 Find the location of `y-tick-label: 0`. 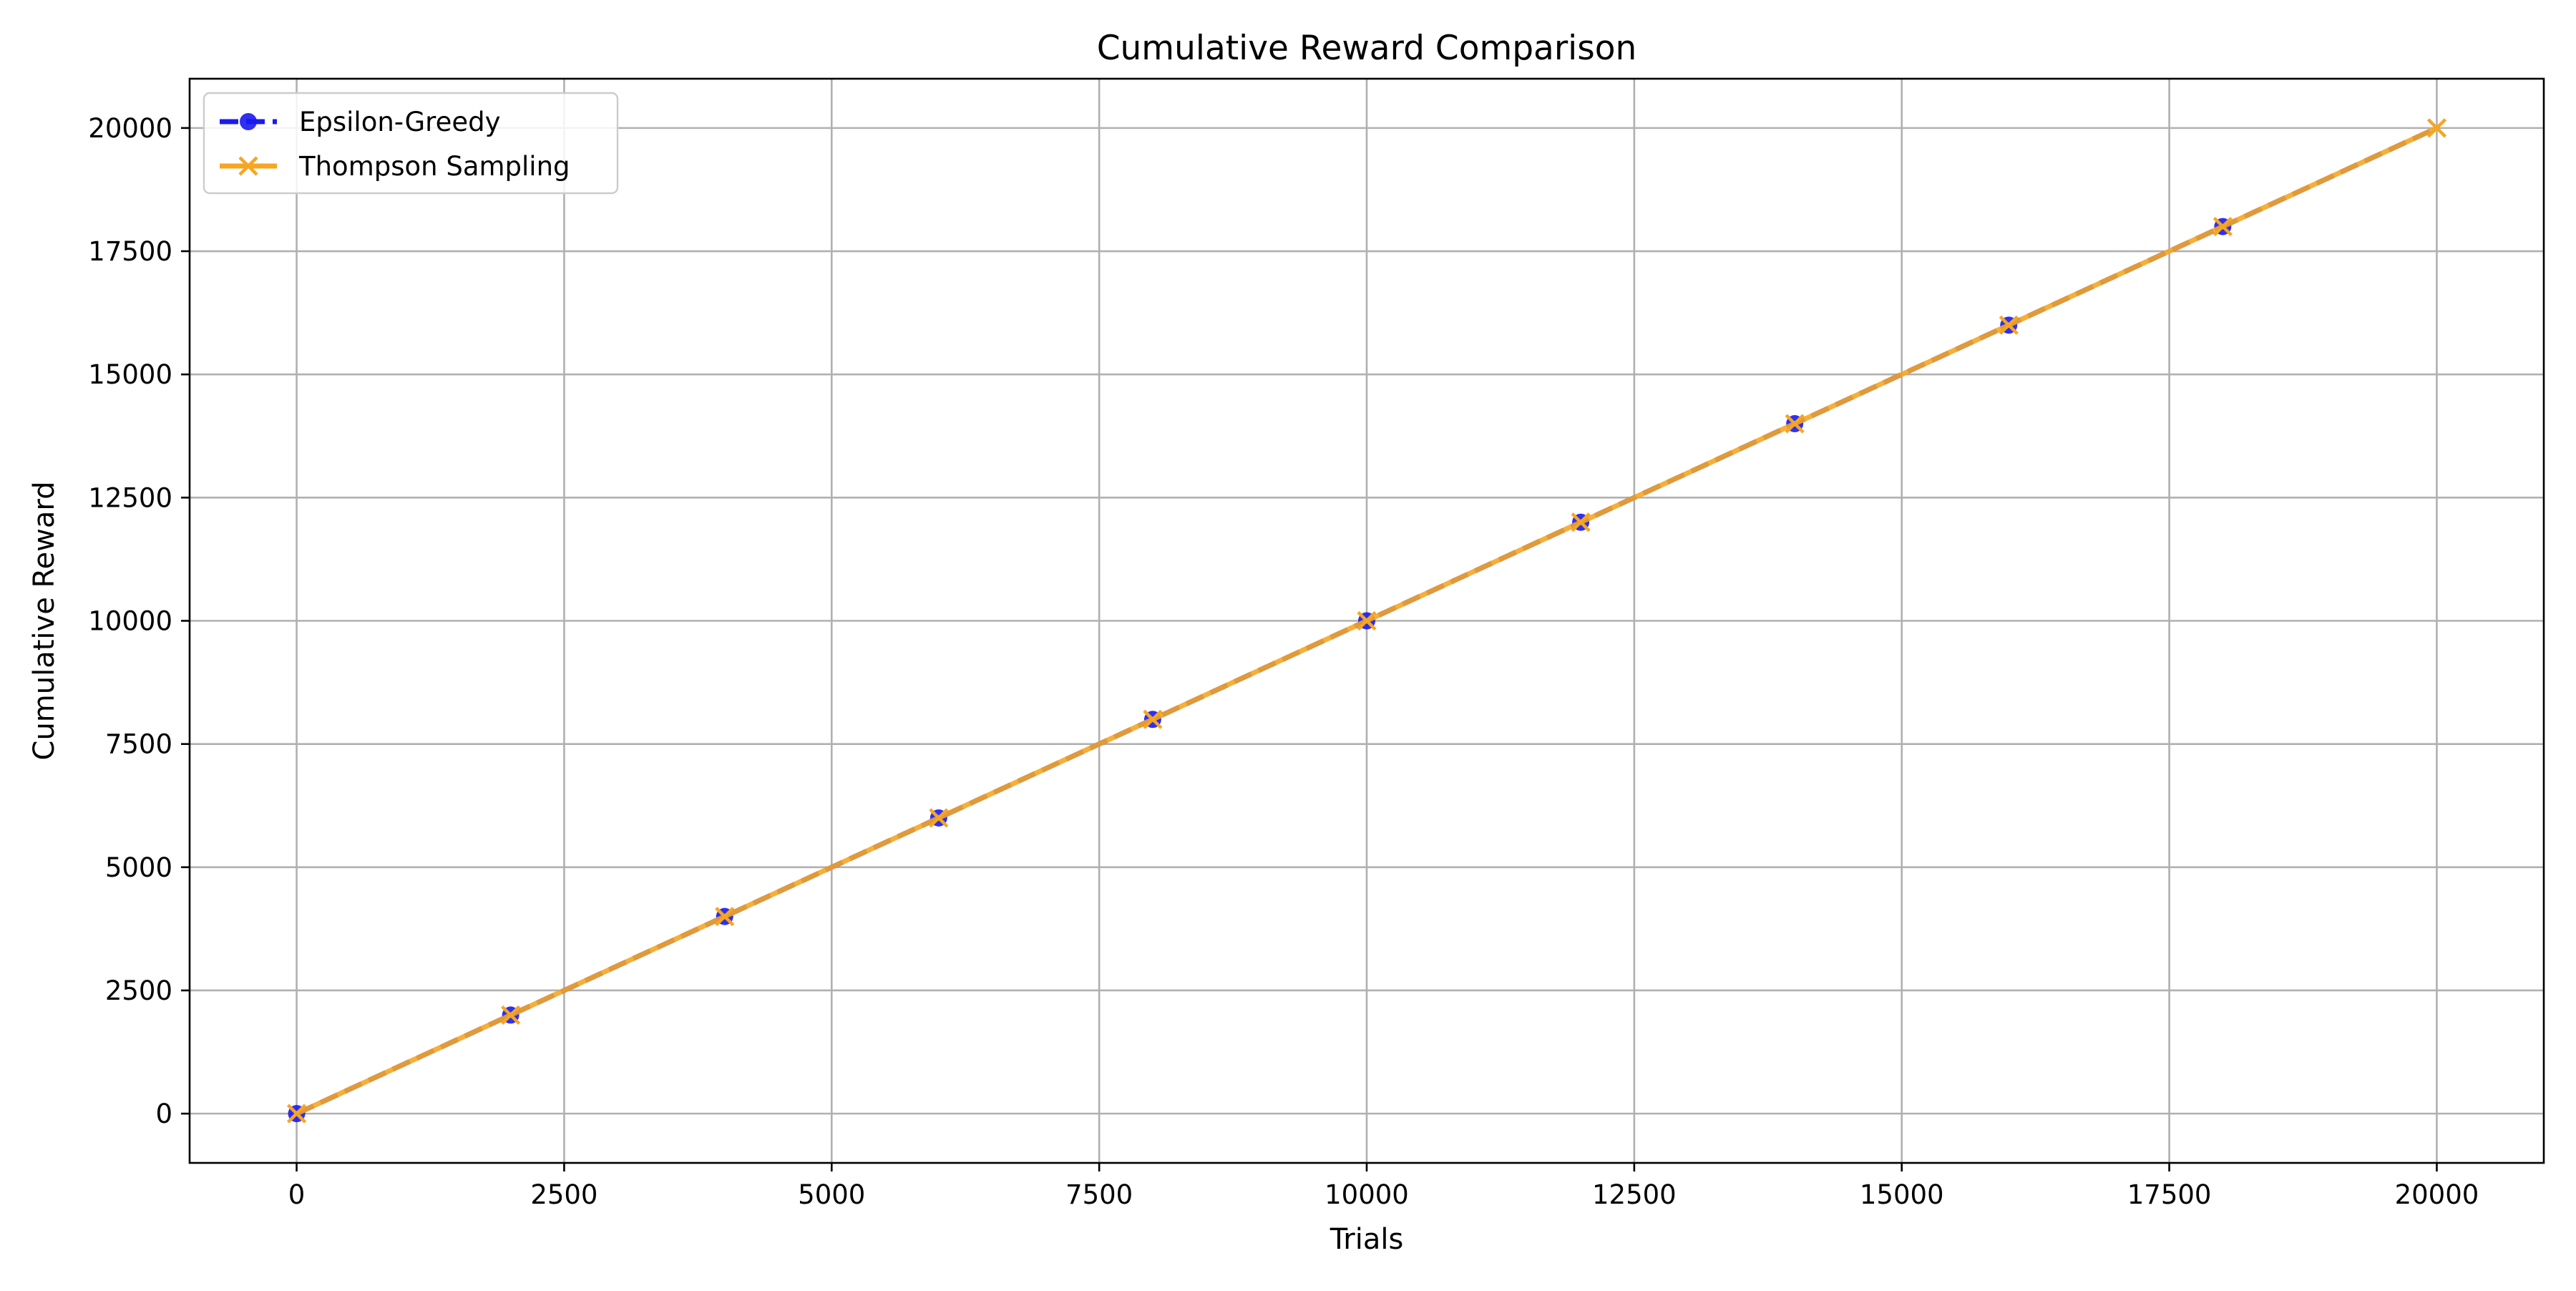

y-tick-label: 0 is located at coordinates (163, 1113).